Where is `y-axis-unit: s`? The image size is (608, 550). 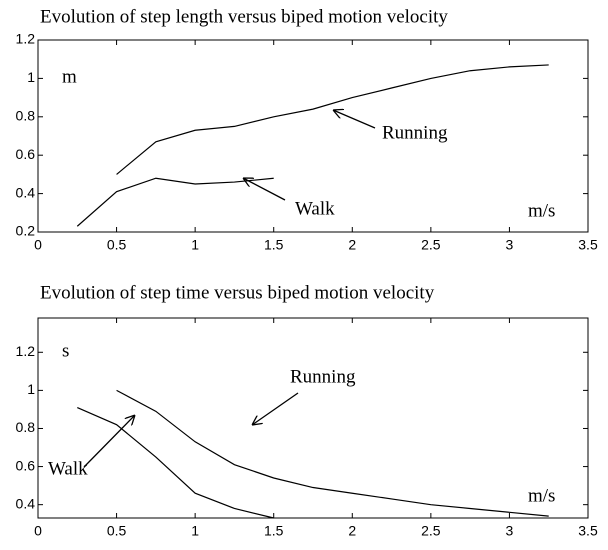
y-axis-unit: s is located at coordinates (65, 350).